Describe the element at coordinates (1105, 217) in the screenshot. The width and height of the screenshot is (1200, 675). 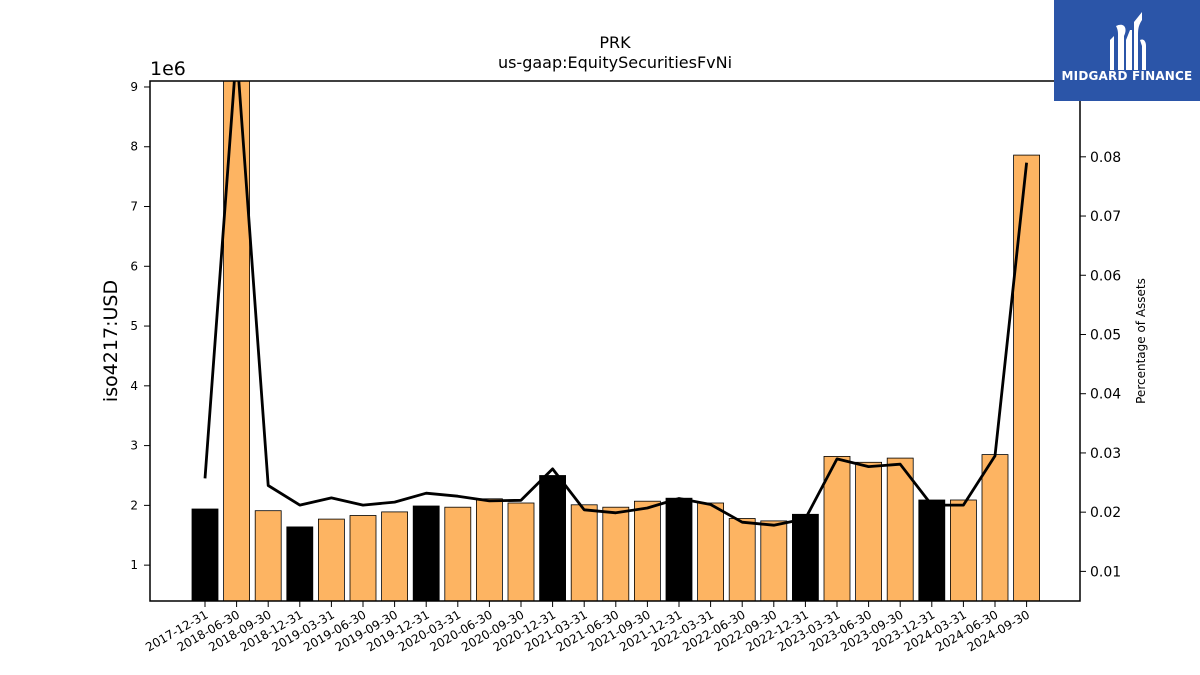
I see `y2-tick-label: 0.07` at that location.